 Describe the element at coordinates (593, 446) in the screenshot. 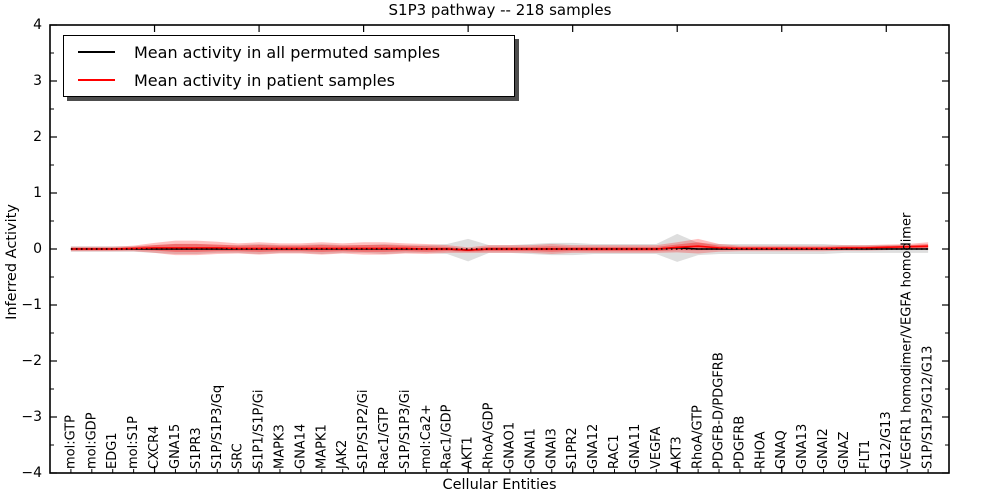

I see `svg-text: GNA12` at that location.